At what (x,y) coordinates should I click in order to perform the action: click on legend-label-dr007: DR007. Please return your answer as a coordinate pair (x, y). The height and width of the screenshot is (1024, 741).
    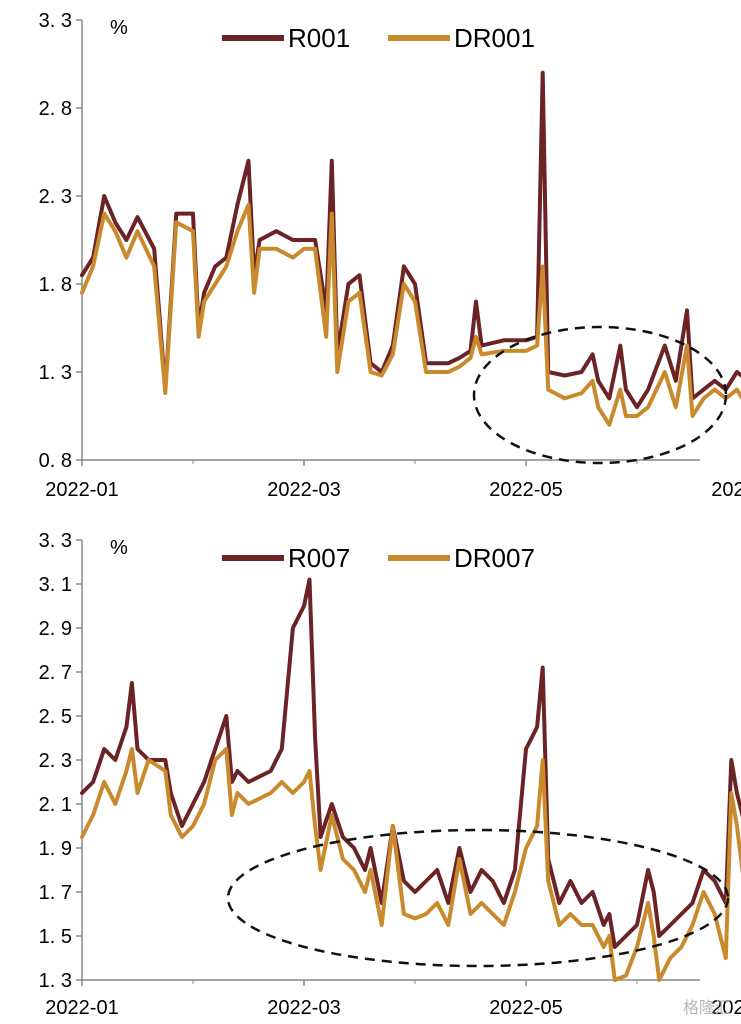
    Looking at the image, I should click on (494, 558).